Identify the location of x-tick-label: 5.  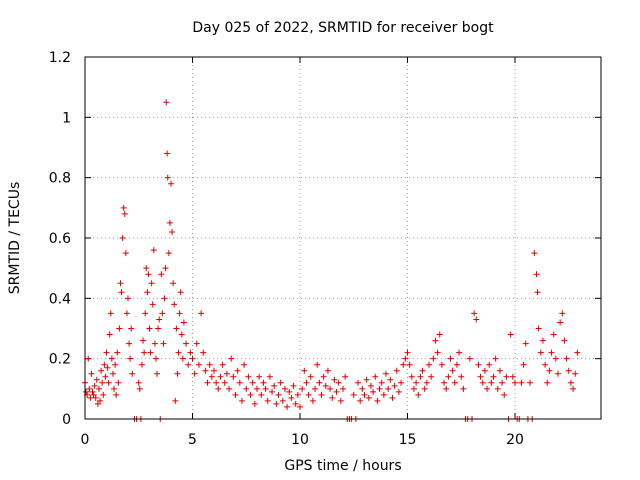
(192, 440).